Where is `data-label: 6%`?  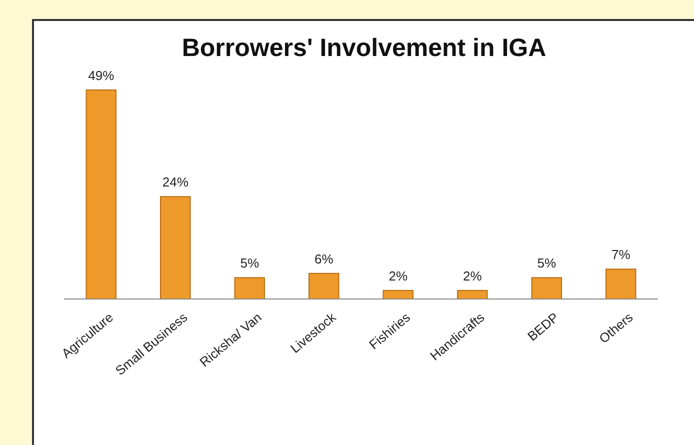 data-label: 6% is located at coordinates (324, 258).